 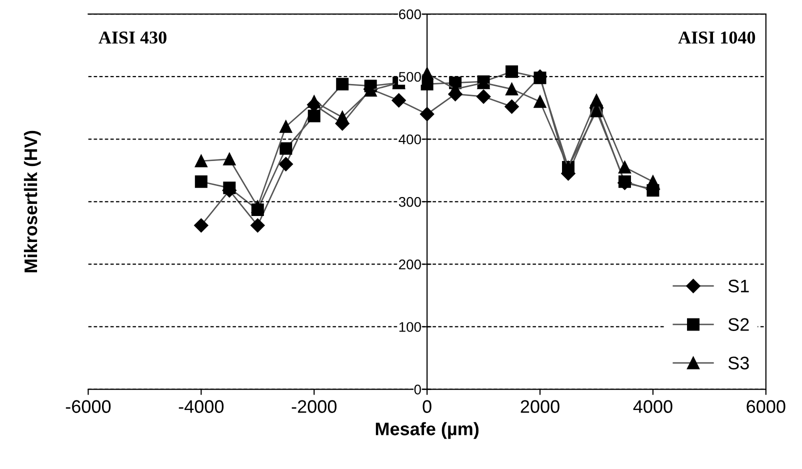 What do you see at coordinates (738, 324) in the screenshot?
I see `legend-label: S2` at bounding box center [738, 324].